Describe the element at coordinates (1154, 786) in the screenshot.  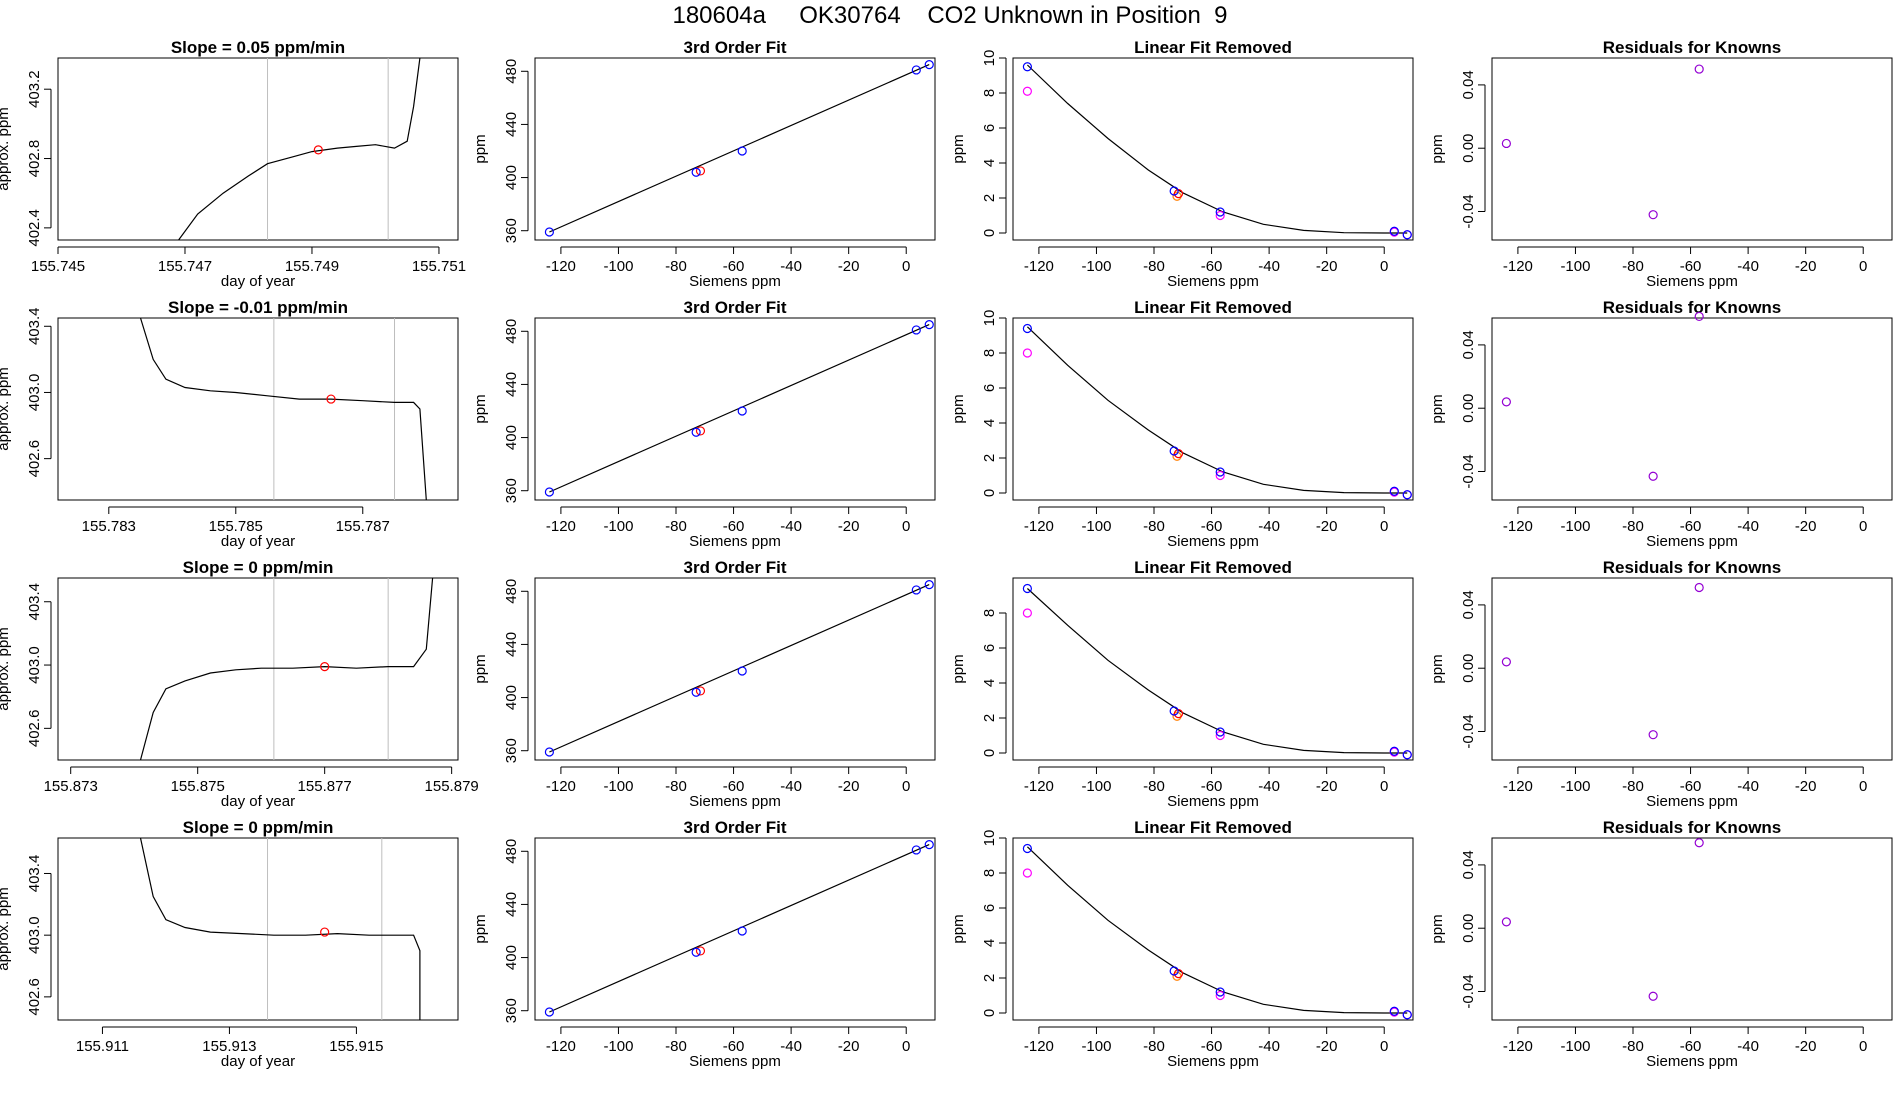
I see `chart-10-x-tick-label: -80` at that location.